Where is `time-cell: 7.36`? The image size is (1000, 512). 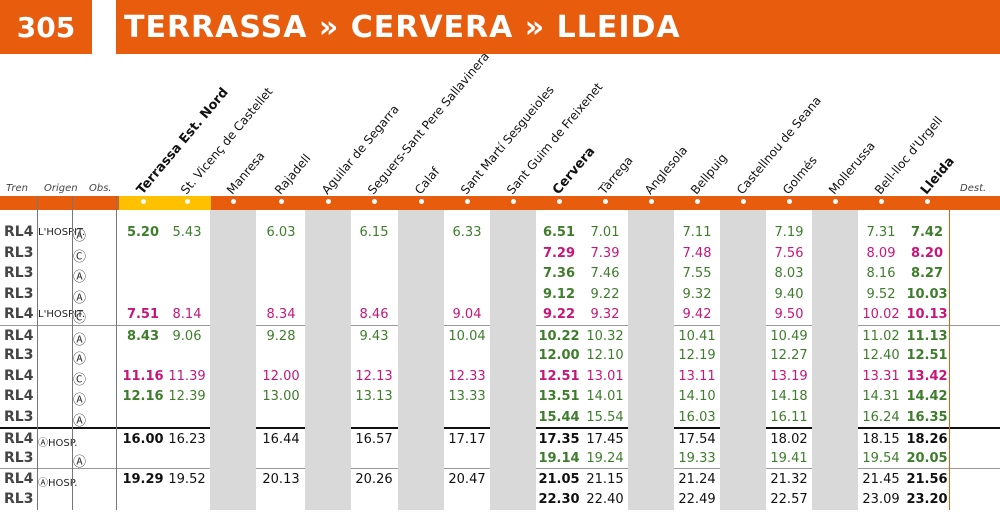
time-cell: 7.36 is located at coordinates (559, 273).